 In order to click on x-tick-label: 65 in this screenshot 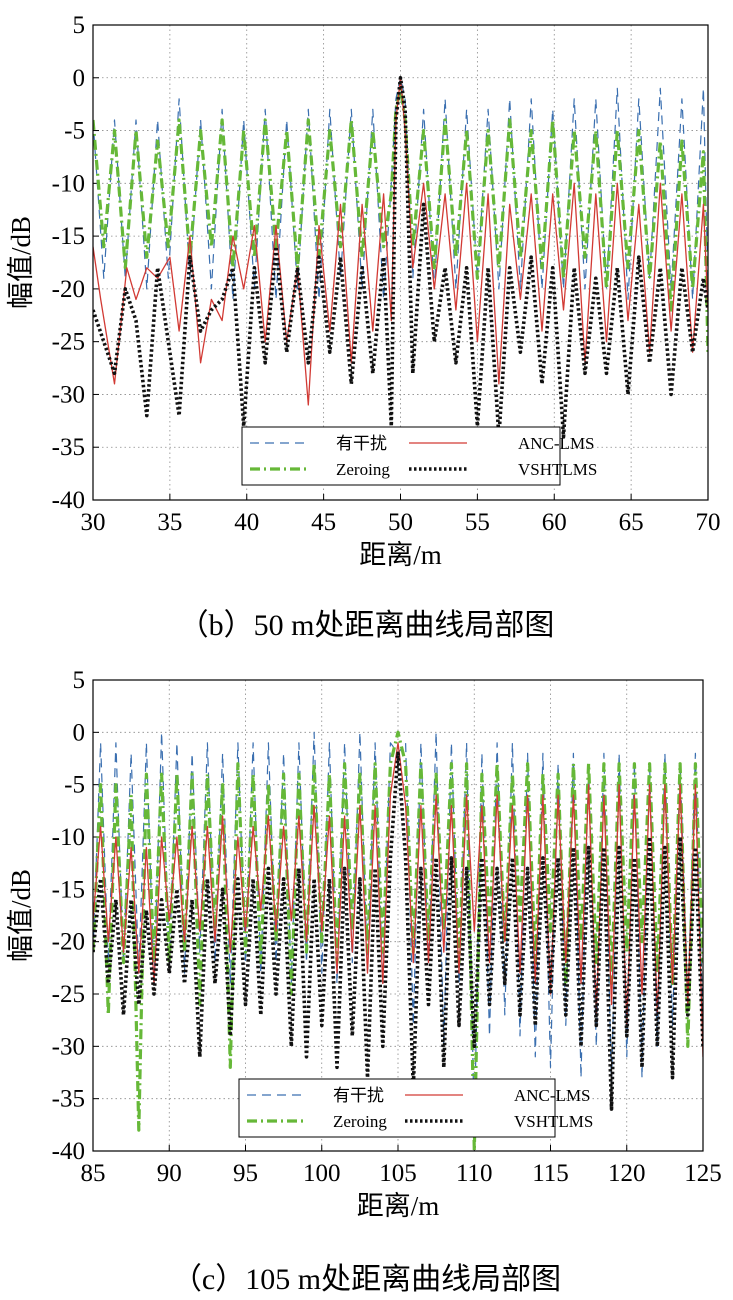, I will do `click(631, 522)`.